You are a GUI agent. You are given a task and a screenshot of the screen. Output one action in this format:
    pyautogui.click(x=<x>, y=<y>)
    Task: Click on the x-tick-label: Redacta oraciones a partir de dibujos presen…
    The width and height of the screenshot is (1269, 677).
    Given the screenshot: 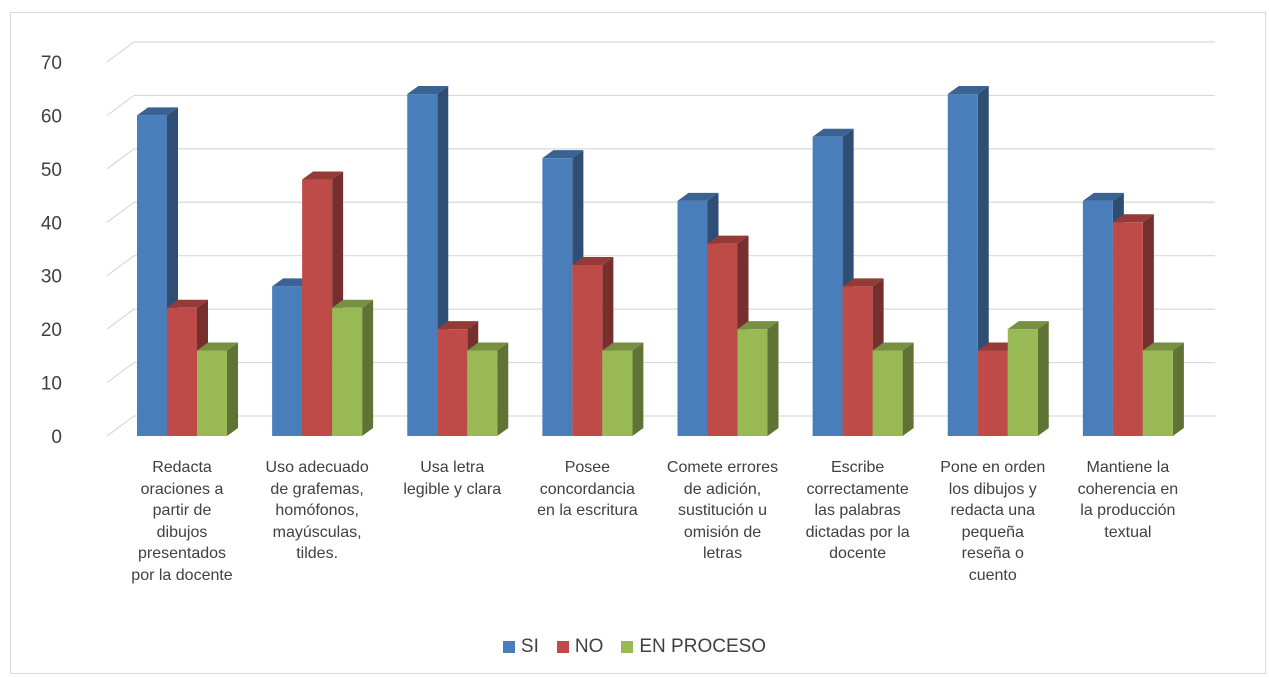 What is the action you would take?
    pyautogui.click(x=182, y=521)
    